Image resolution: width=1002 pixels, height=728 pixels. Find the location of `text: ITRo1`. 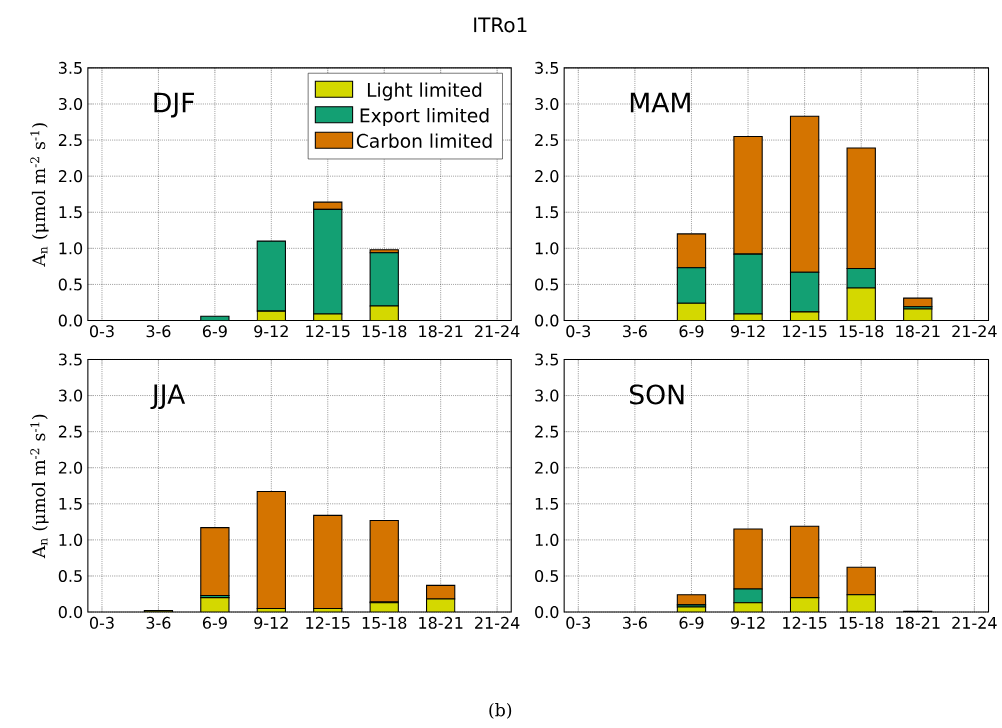

text: ITRo1 is located at coordinates (500, 25).